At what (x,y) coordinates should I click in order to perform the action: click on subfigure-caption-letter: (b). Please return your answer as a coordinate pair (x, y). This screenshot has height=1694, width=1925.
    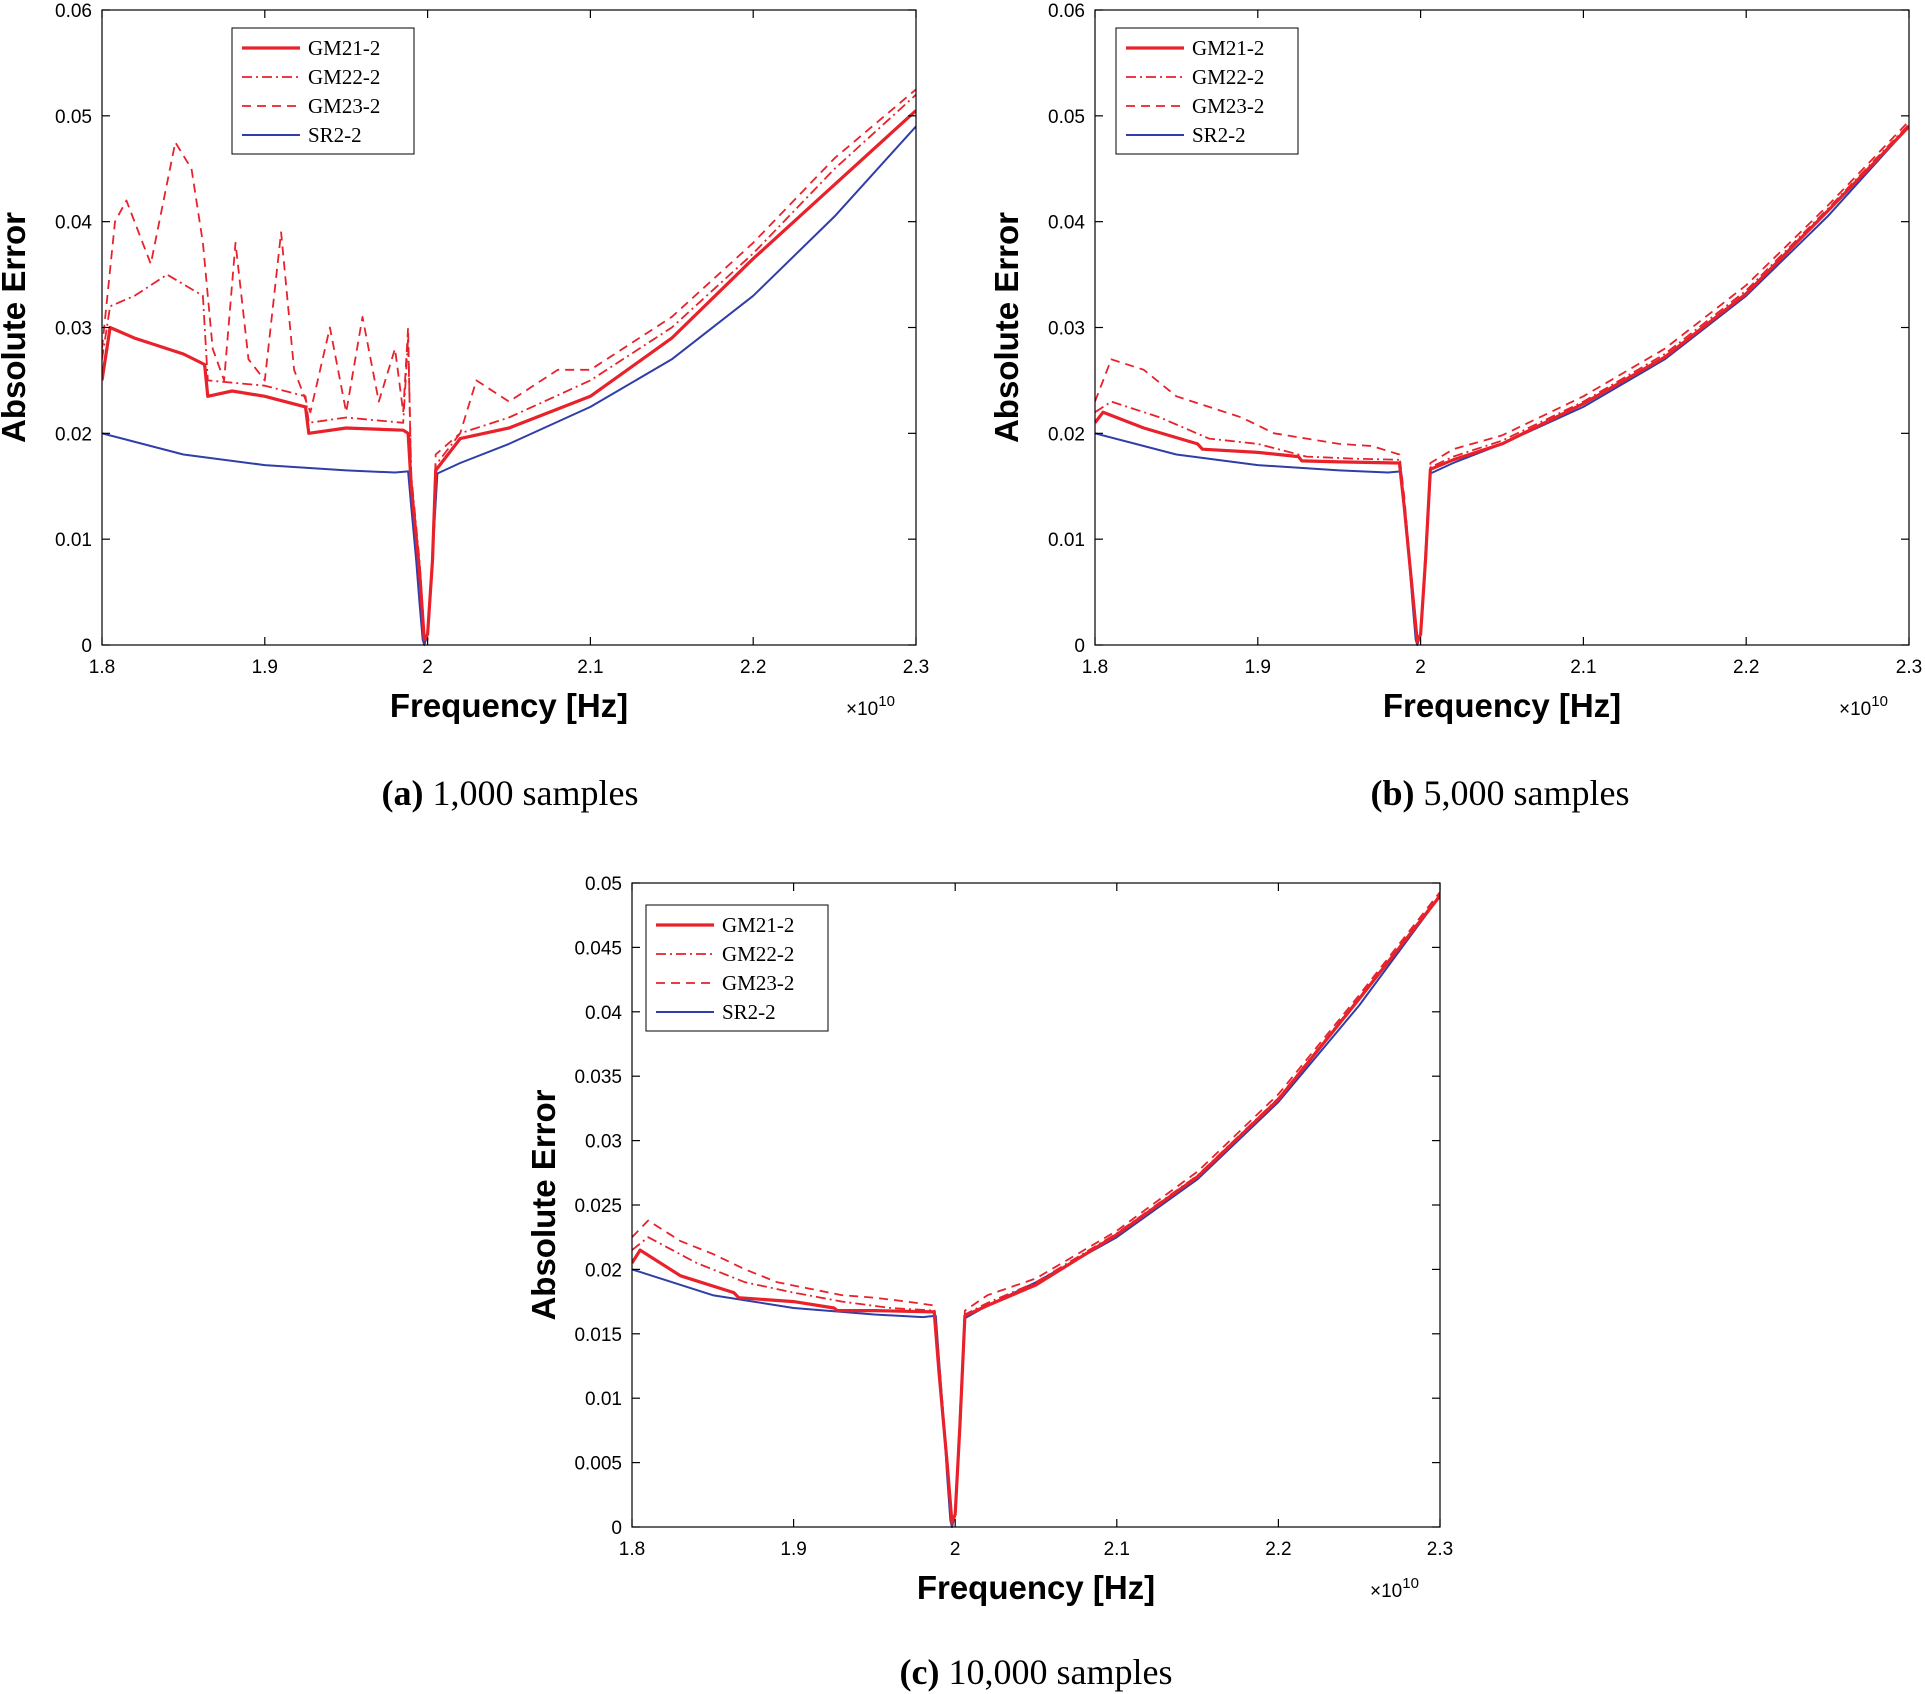
    Looking at the image, I should click on (1393, 793).